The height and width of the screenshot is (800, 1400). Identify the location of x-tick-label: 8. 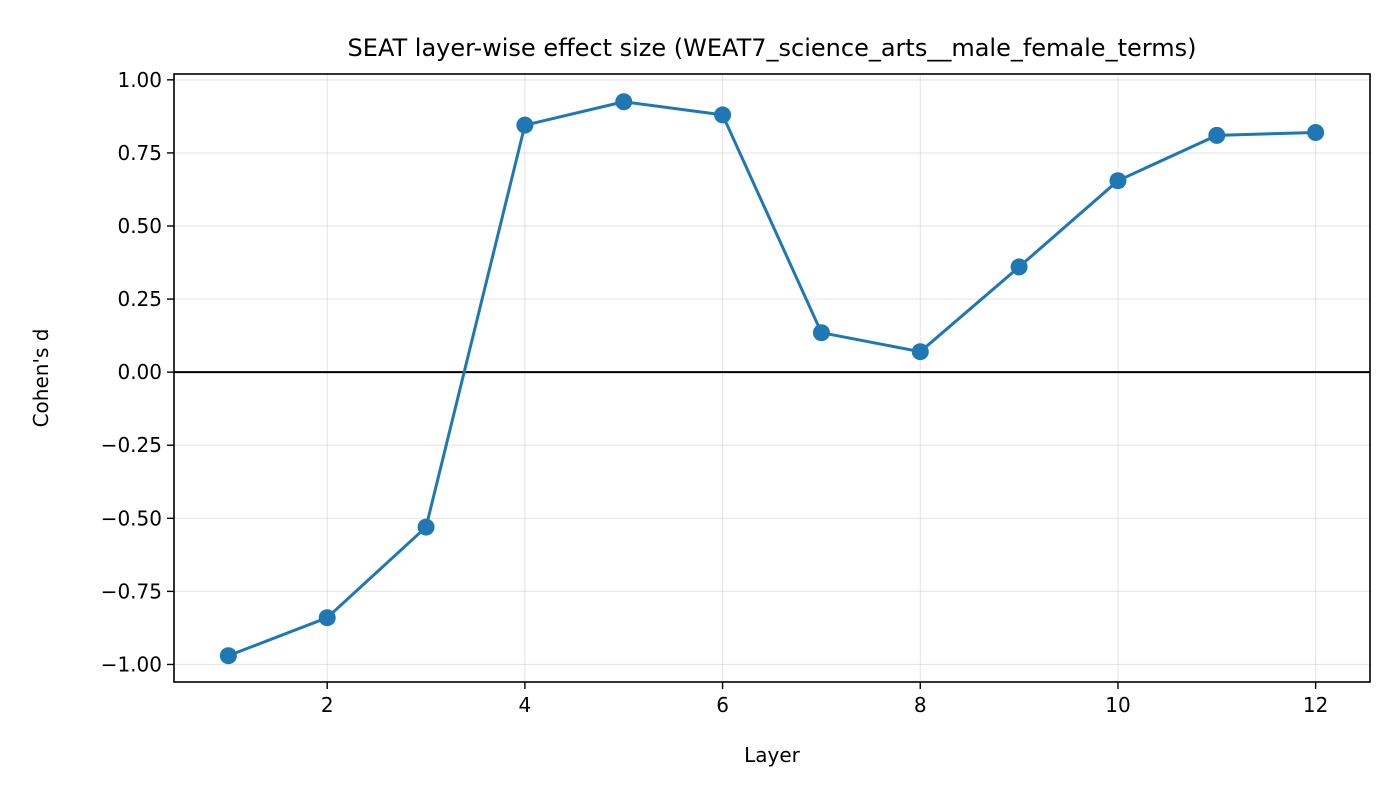
(920, 705).